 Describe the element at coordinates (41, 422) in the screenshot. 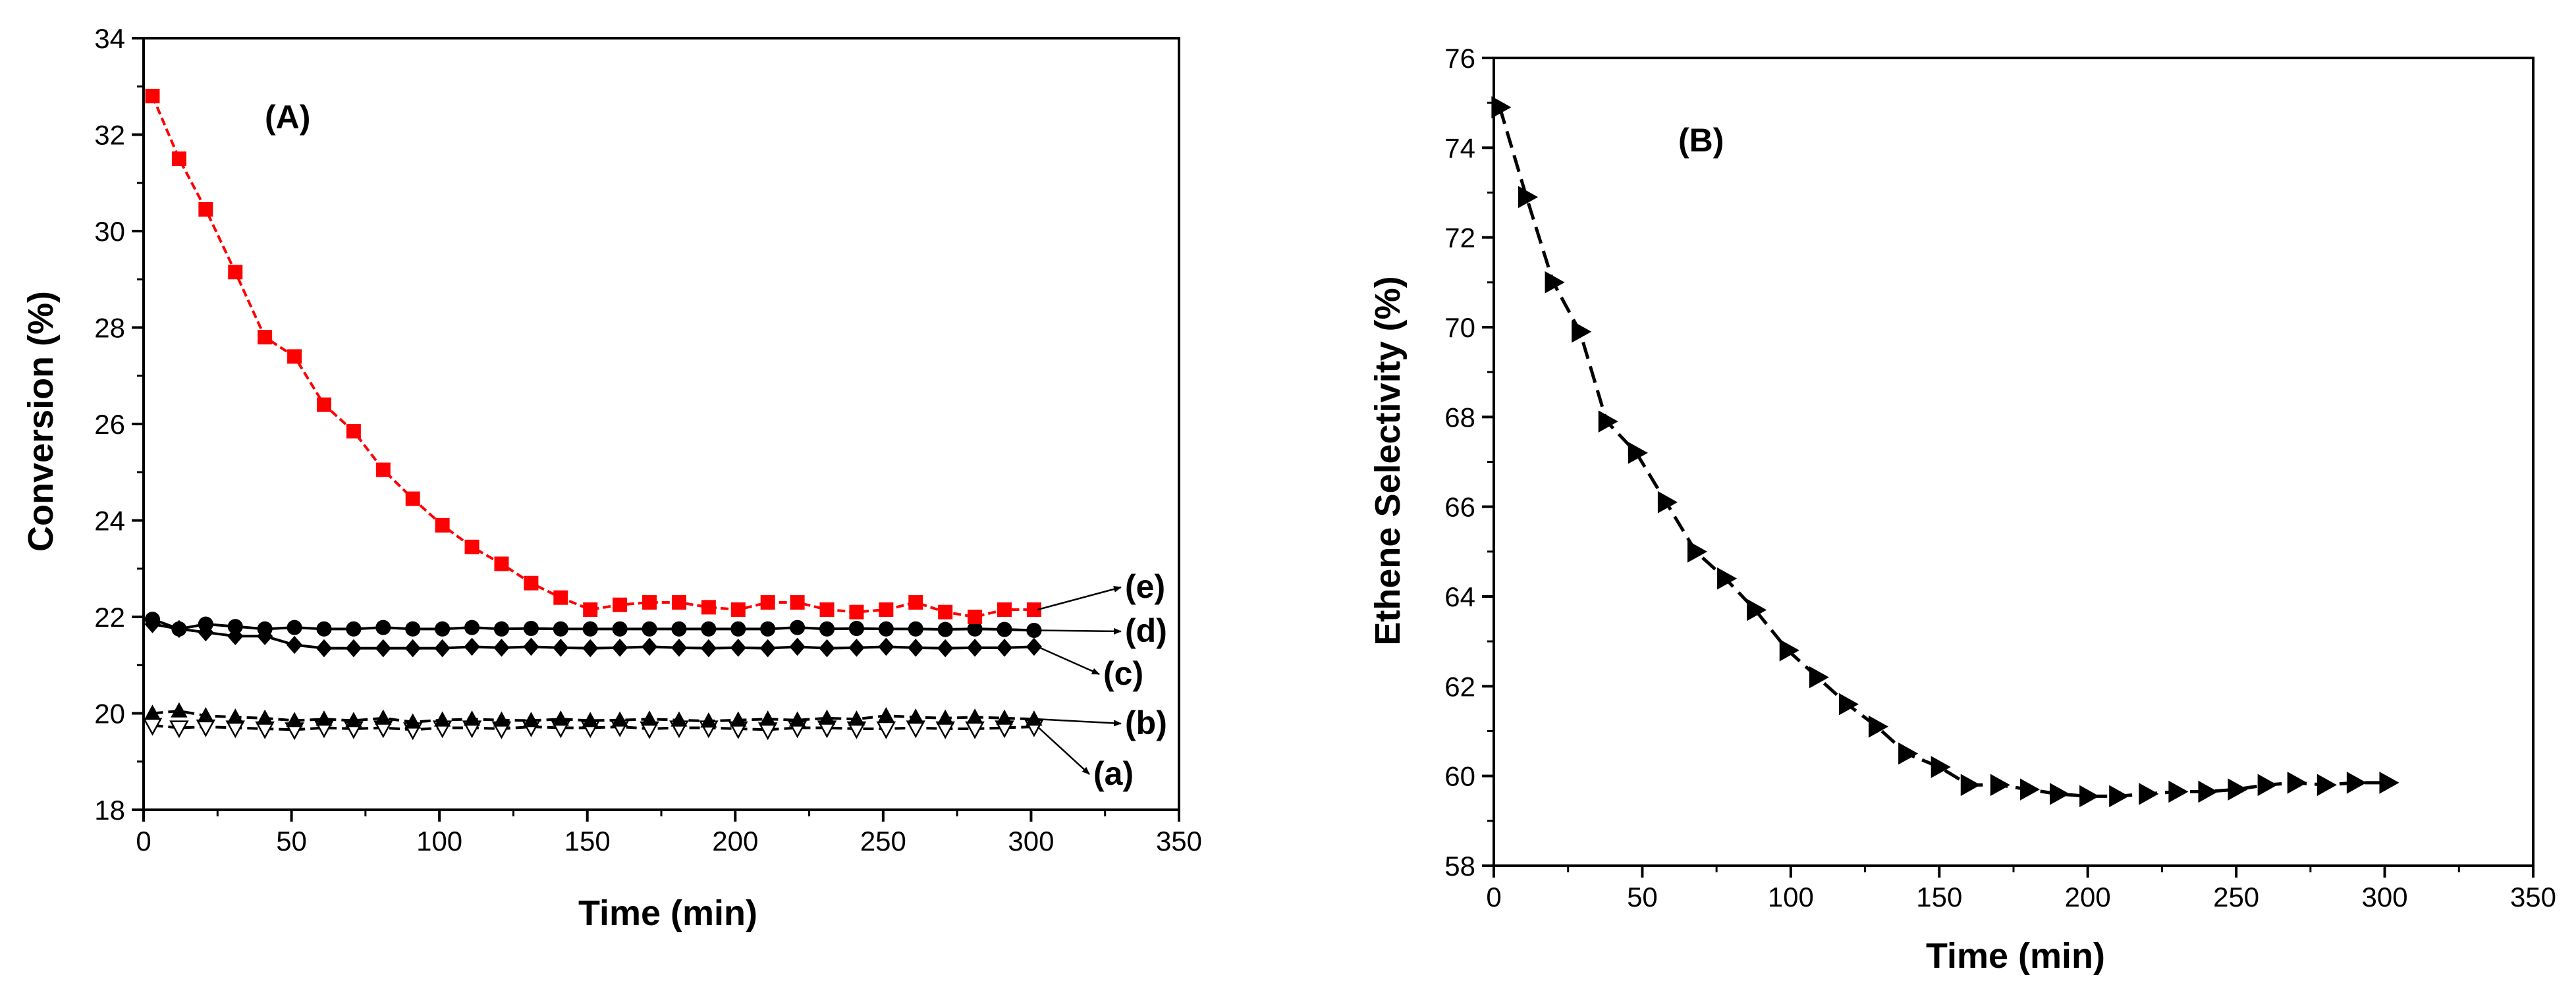

I see `panel-a-y-axis-label: Conversion (%)` at that location.